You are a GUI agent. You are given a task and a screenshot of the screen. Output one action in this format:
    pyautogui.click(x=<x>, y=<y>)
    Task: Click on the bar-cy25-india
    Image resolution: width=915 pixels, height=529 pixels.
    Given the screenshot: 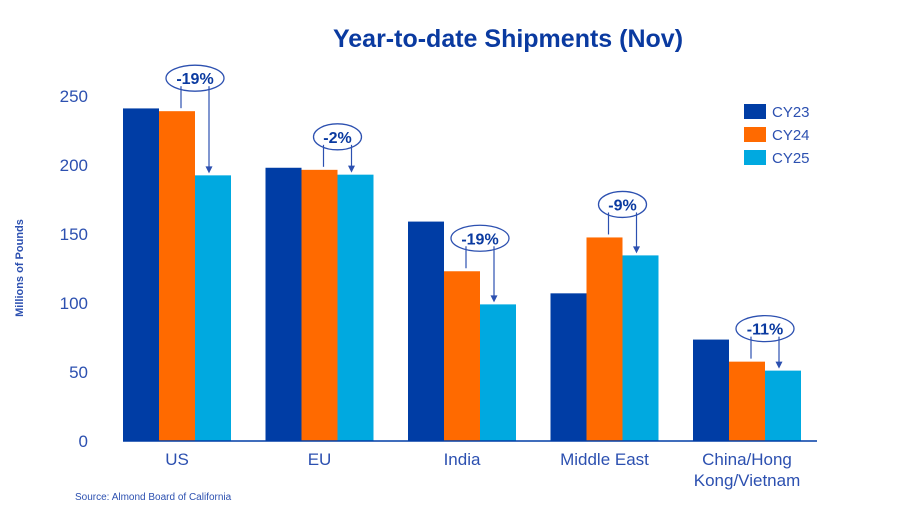 What is the action you would take?
    pyautogui.click(x=498, y=372)
    